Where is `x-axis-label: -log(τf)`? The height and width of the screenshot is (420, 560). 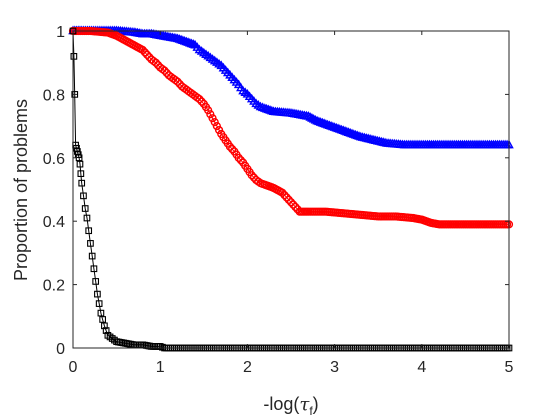 x-axis-label: -log(τf) is located at coordinates (290, 406).